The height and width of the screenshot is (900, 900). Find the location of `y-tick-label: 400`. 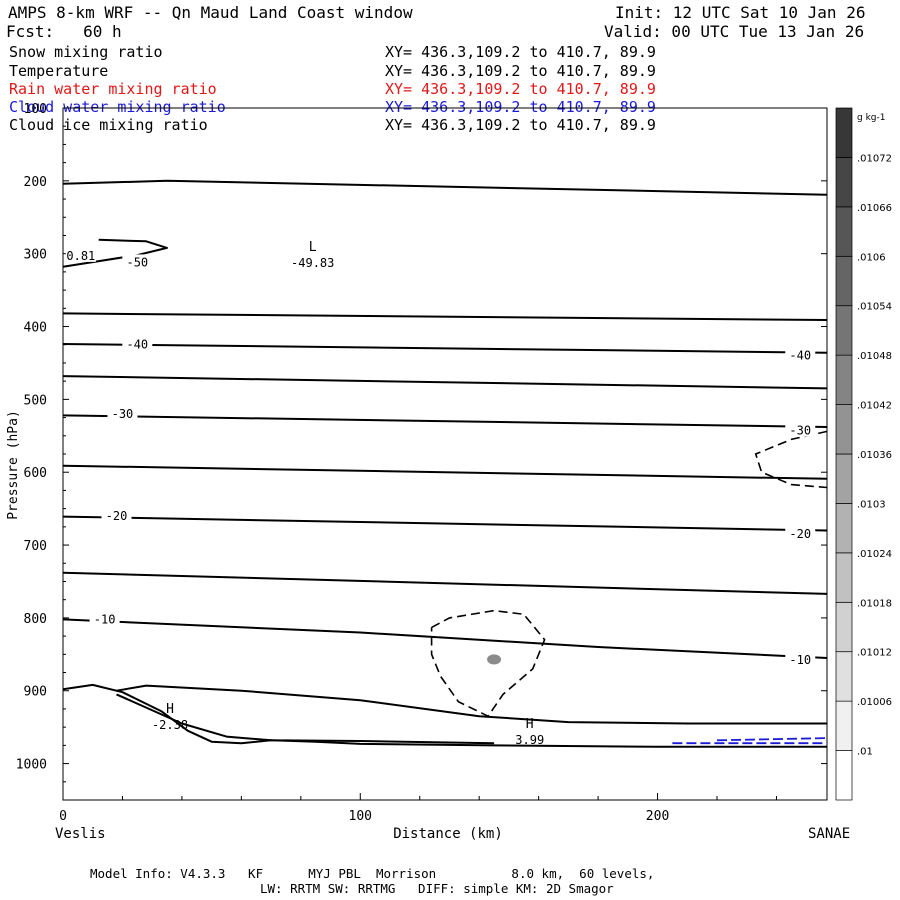

y-tick-label: 400 is located at coordinates (35, 328).